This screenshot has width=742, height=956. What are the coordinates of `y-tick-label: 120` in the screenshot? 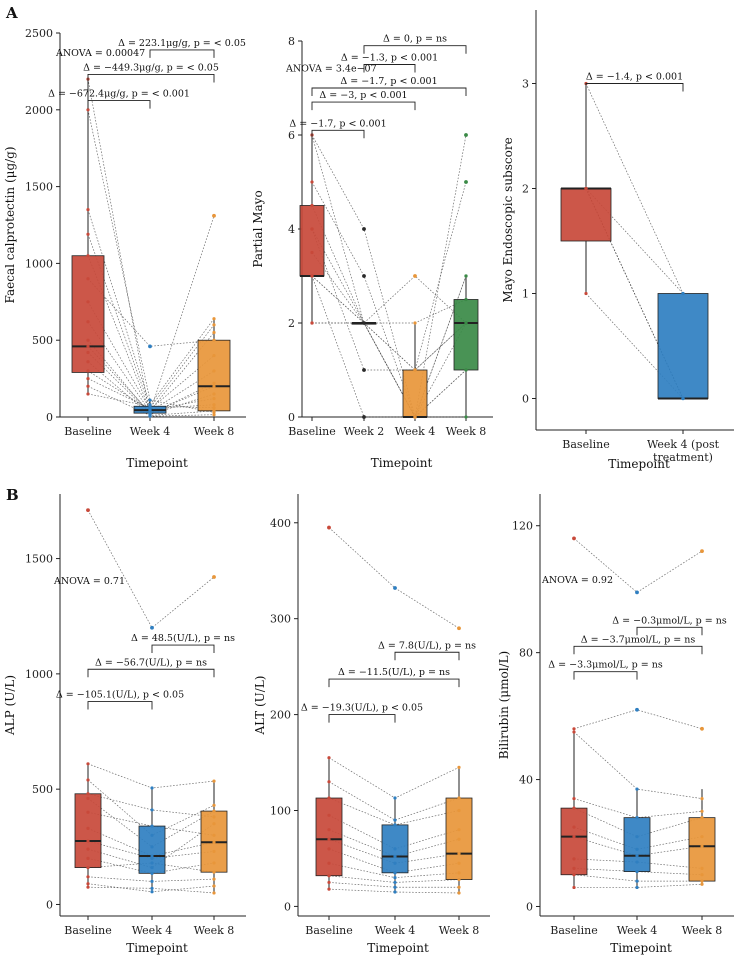 It's located at (522, 526).